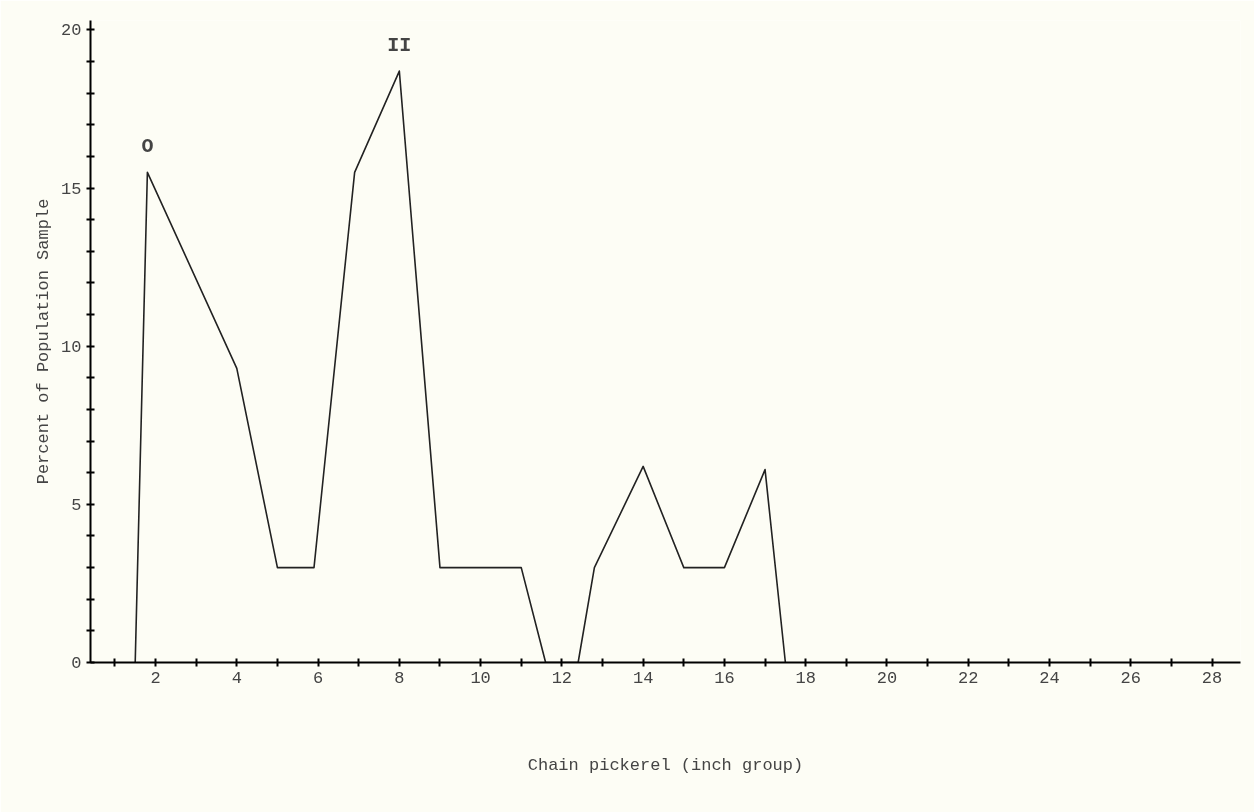 The height and width of the screenshot is (812, 1254). Describe the element at coordinates (643, 678) in the screenshot. I see `x-tick-label: 14` at that location.